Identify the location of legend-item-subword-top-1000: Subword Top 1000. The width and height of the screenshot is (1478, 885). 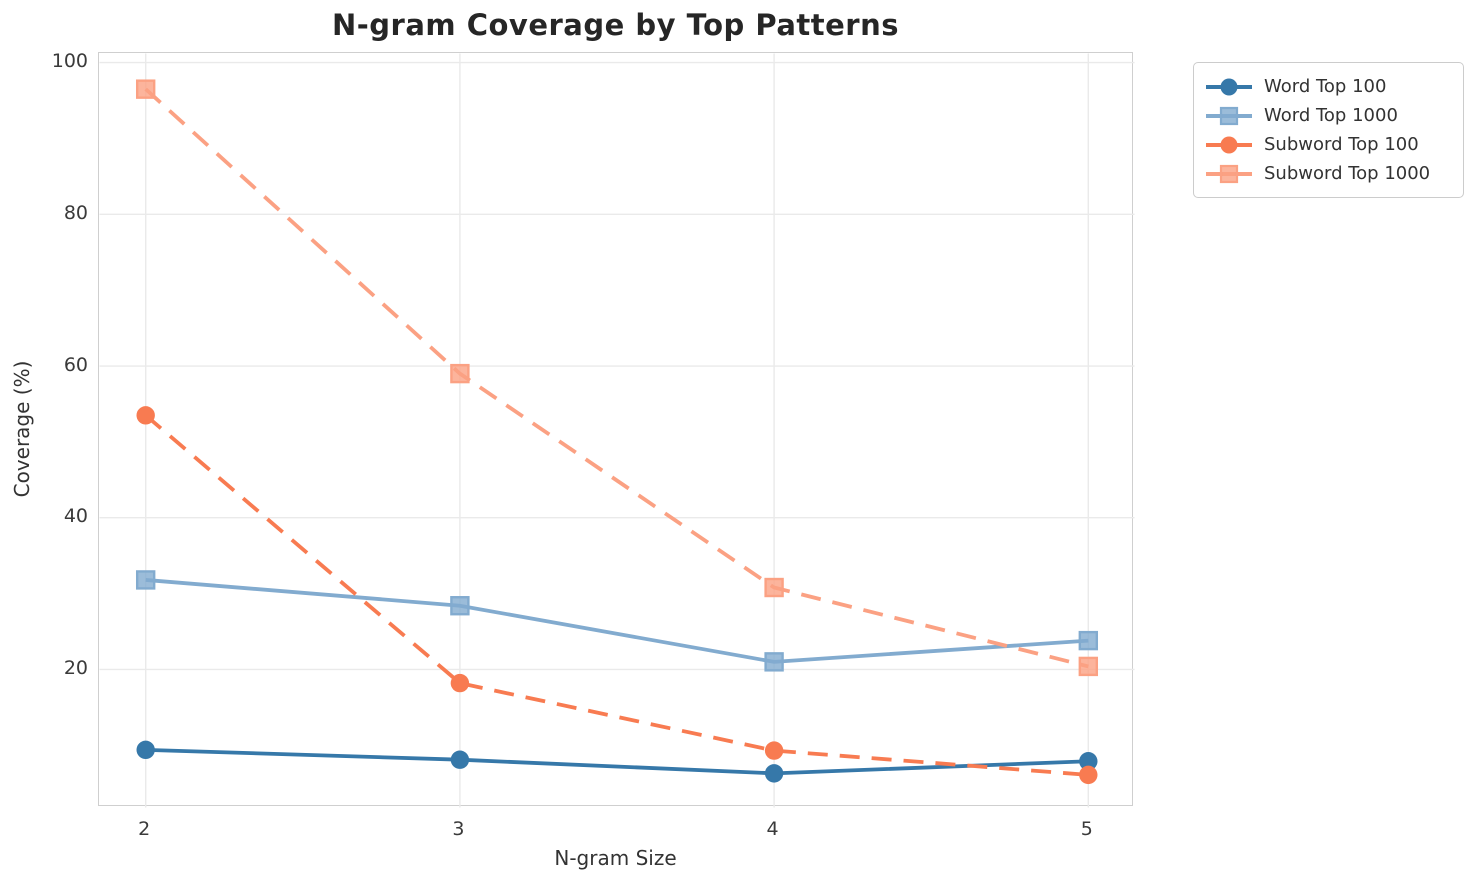
(1327, 173).